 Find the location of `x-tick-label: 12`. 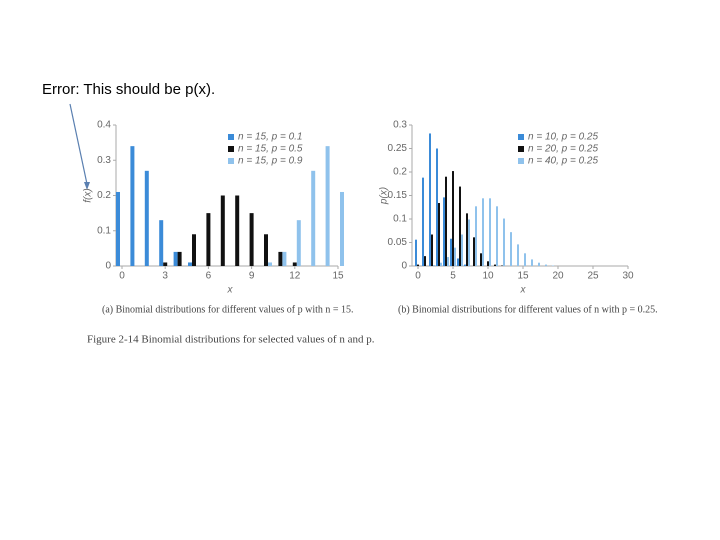

x-tick-label: 12 is located at coordinates (295, 276).